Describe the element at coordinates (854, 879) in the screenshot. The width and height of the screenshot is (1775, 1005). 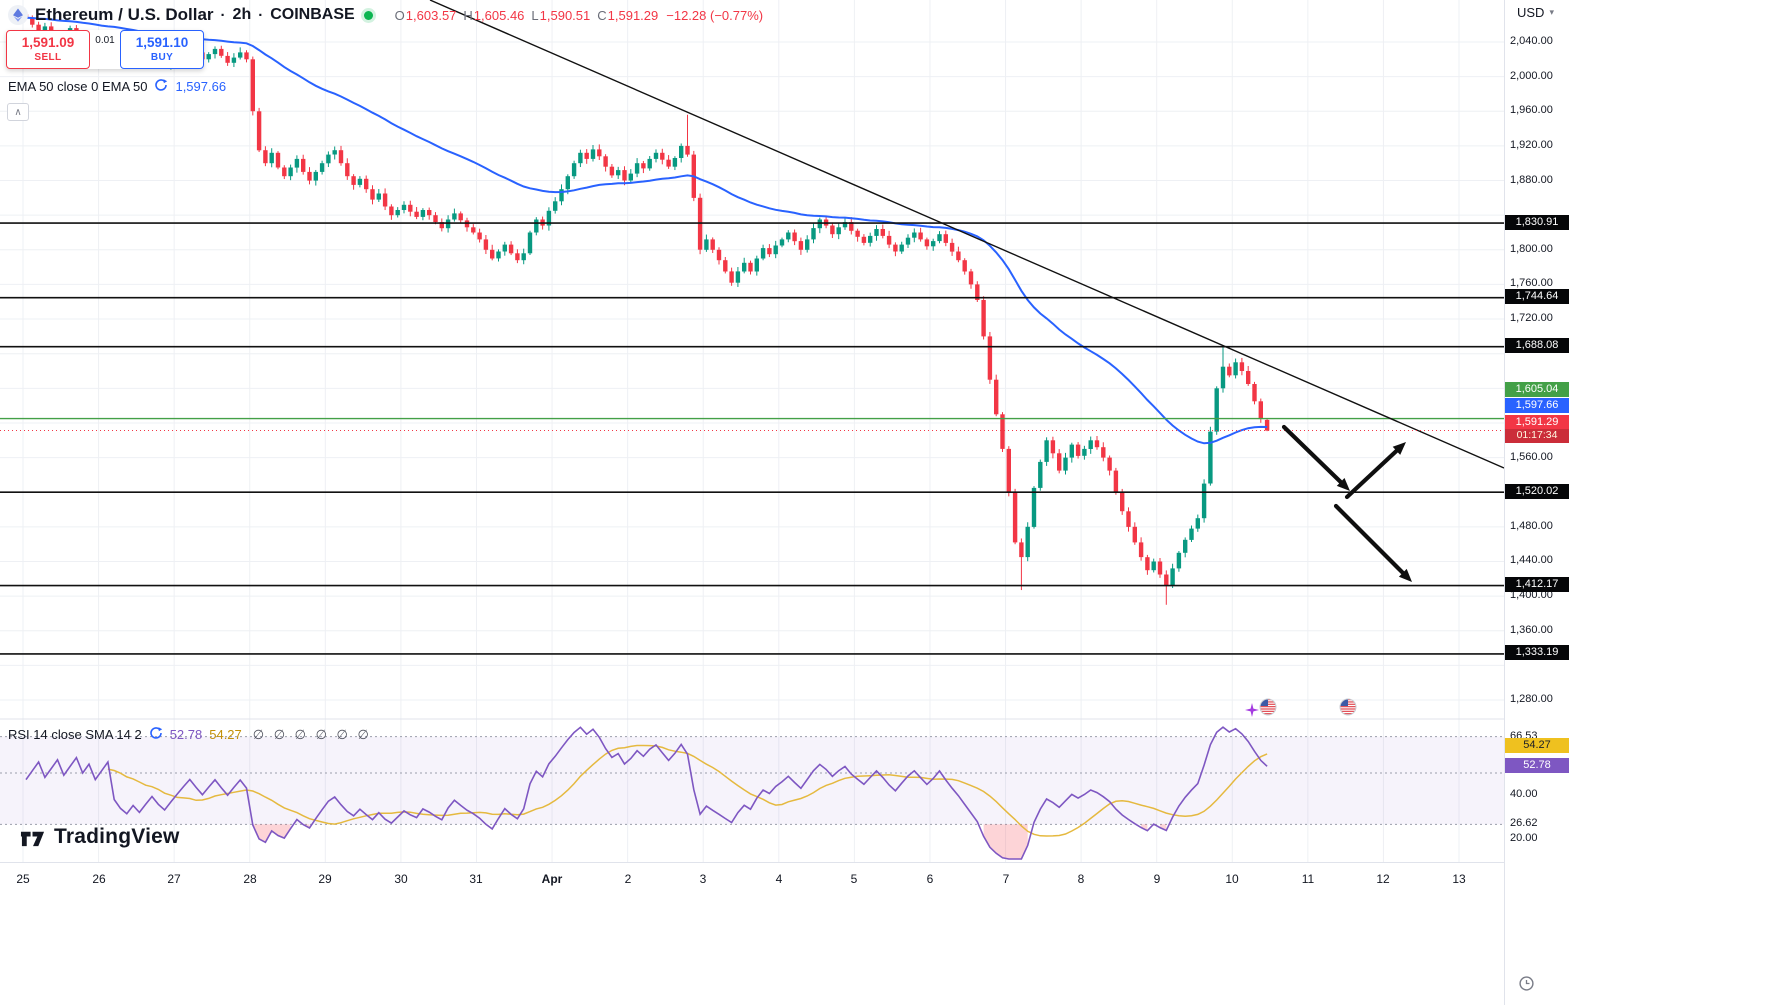
I see `time-axis-label: 5` at that location.